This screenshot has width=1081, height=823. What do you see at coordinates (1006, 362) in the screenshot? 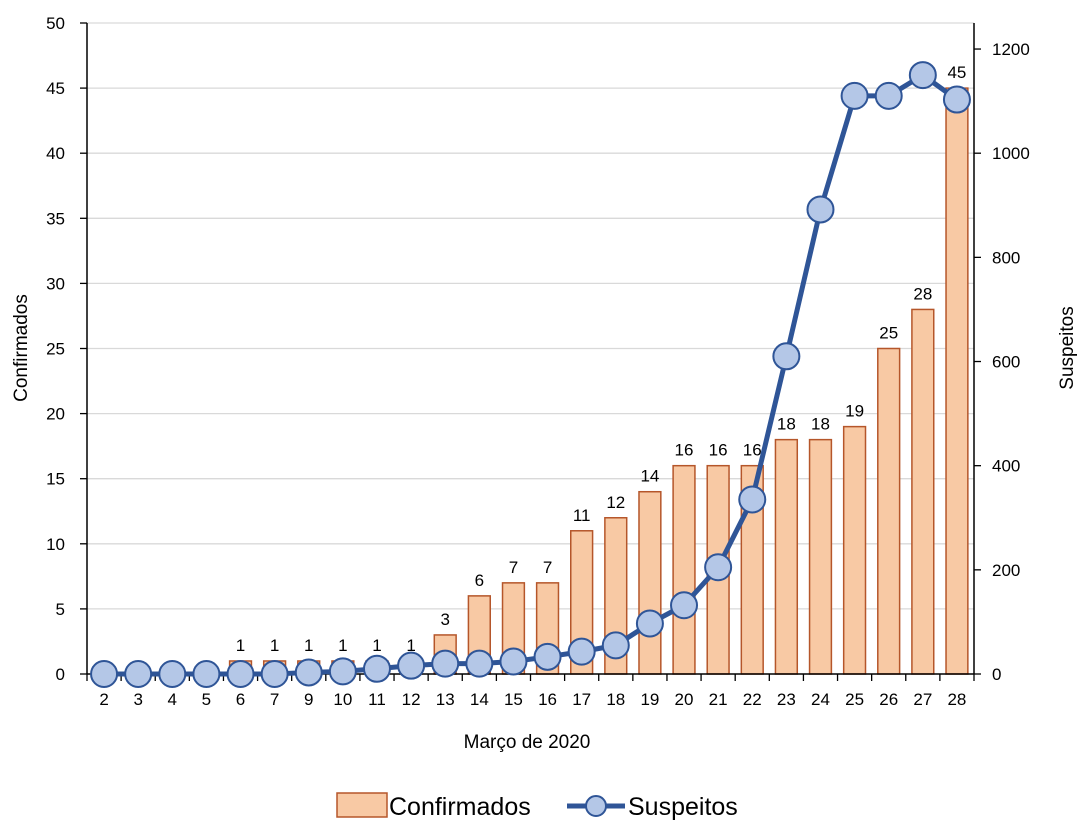
I see `right-tick-label: 600` at bounding box center [1006, 362].